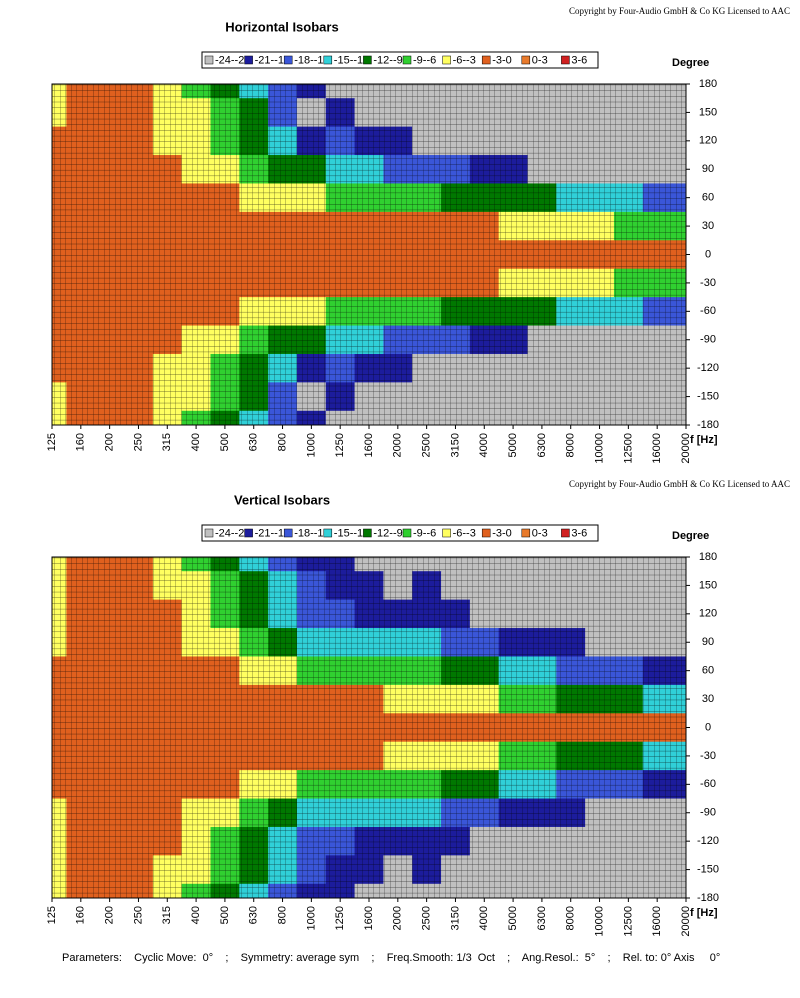 This screenshot has height=998, width=800. I want to click on legend-box, so click(400, 60).